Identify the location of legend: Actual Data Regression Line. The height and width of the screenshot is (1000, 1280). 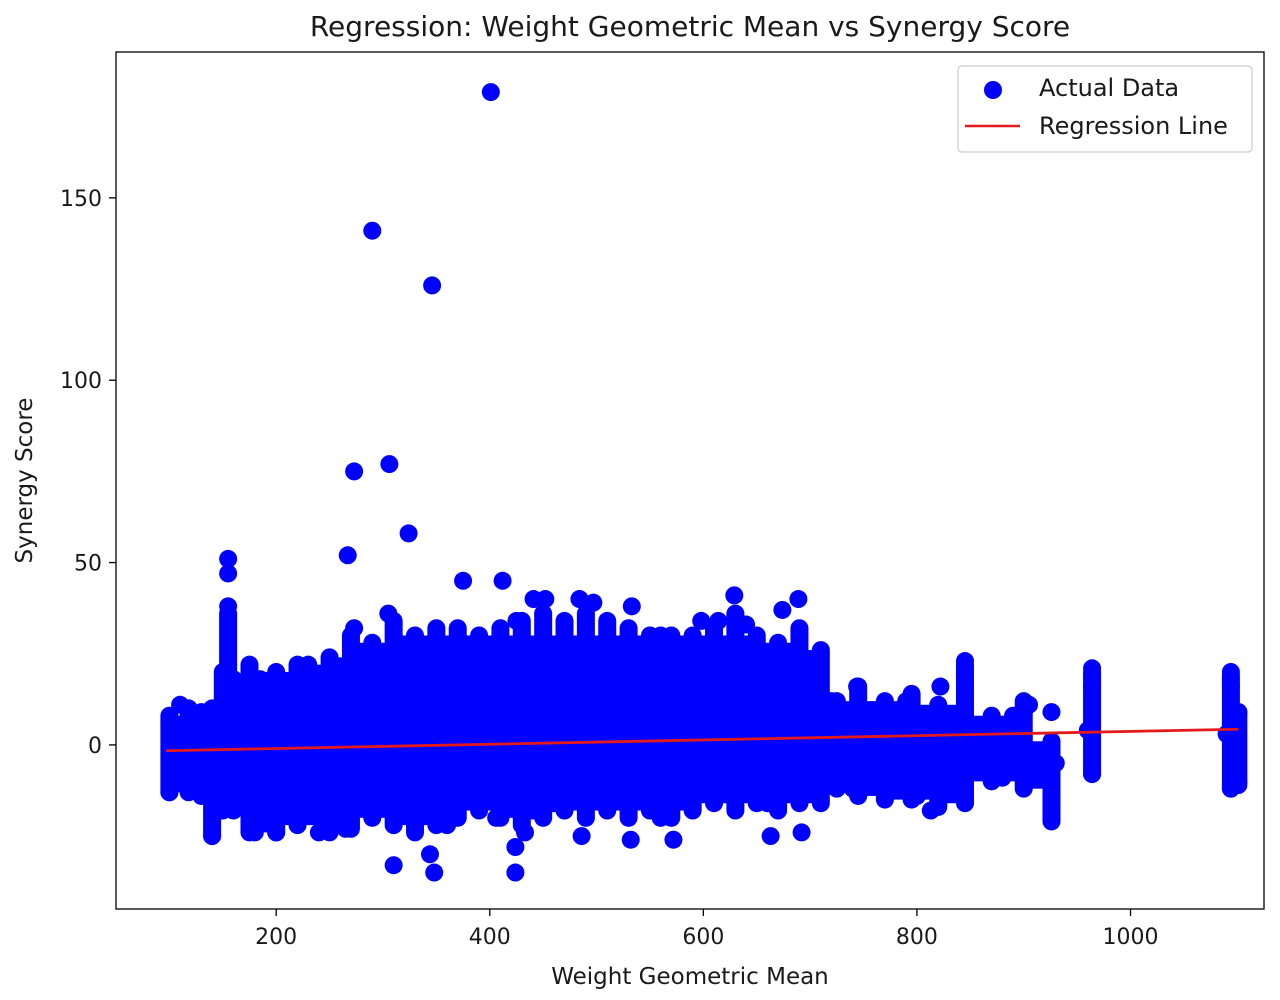
(1105, 109).